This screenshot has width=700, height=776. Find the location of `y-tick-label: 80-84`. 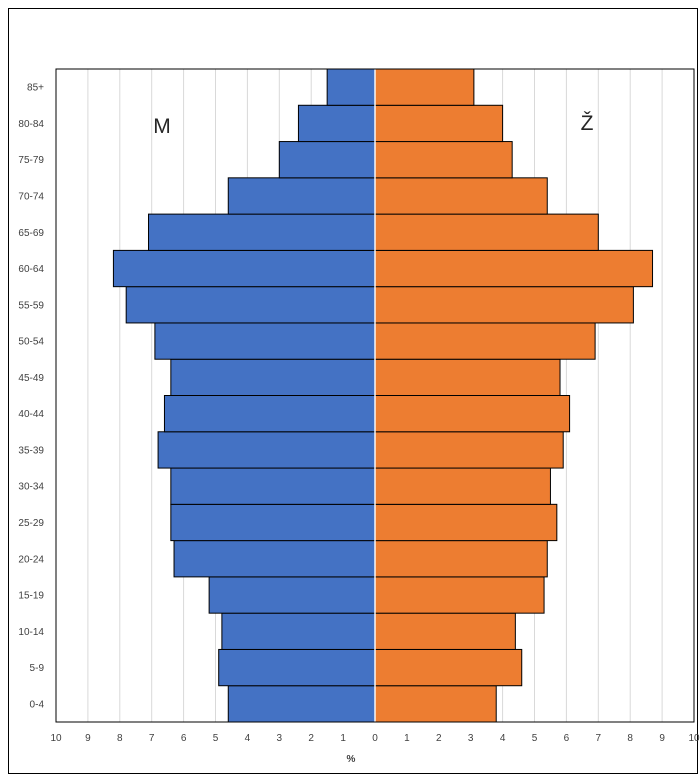

y-tick-label: 80-84 is located at coordinates (31, 124).